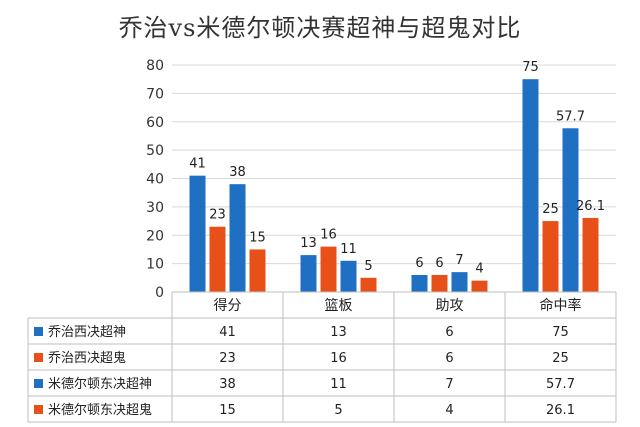 The height and width of the screenshot is (427, 640). I want to click on table-value: 16, so click(338, 358).